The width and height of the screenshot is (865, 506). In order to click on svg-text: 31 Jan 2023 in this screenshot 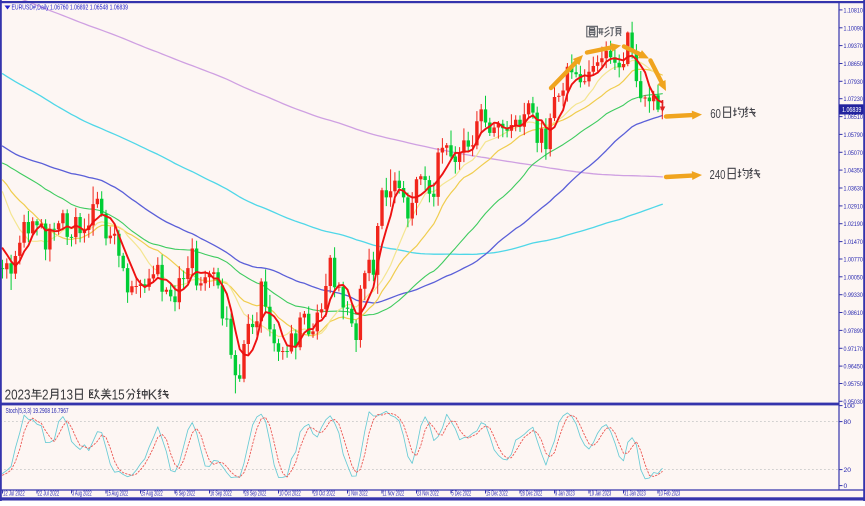, I will do `click(635, 494)`.